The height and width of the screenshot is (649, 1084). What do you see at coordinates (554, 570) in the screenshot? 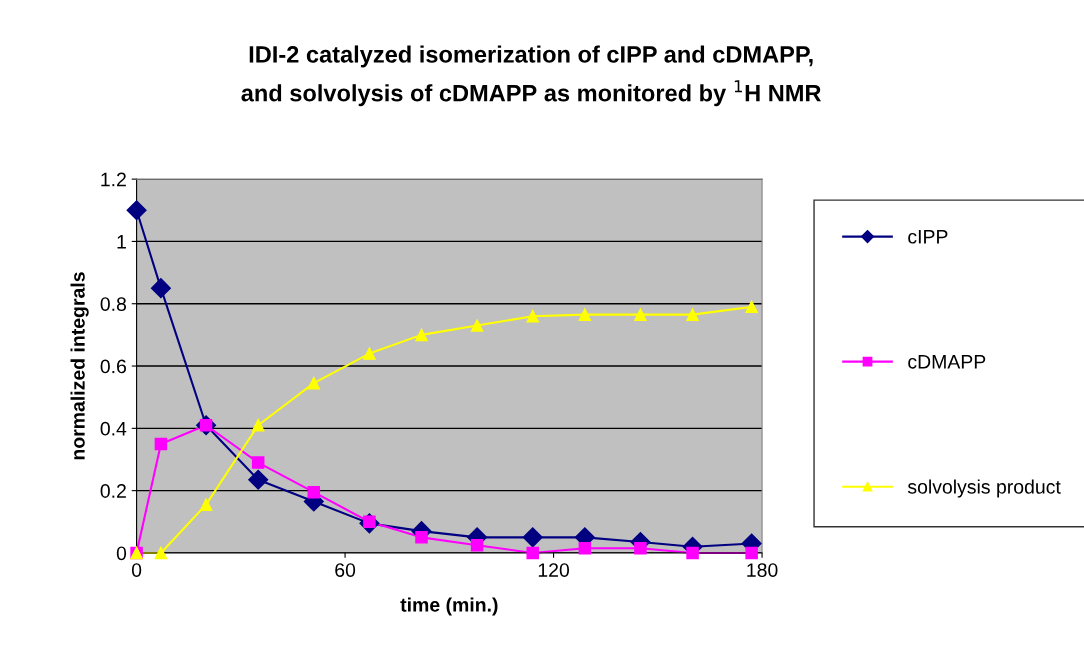
I see `x-tick-label: 120` at bounding box center [554, 570].